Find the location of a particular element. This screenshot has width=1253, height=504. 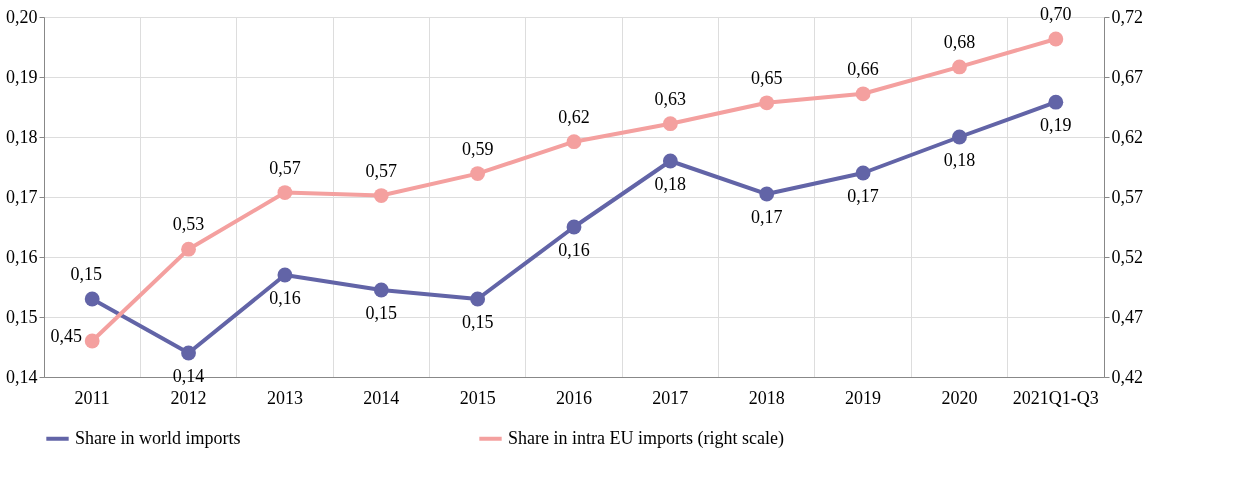

y-tick-label: 0,19 is located at coordinates (22, 76).